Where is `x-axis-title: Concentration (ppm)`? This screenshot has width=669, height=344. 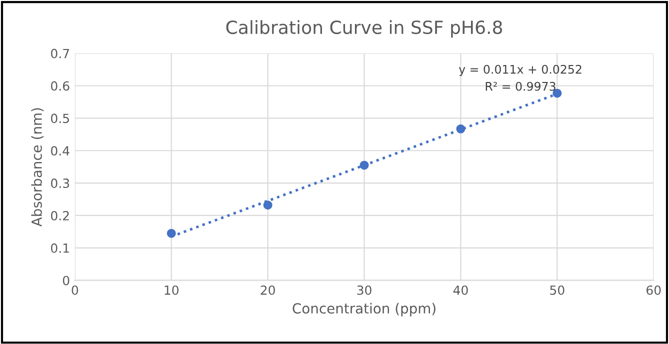 x-axis-title: Concentration (ppm) is located at coordinates (364, 309).